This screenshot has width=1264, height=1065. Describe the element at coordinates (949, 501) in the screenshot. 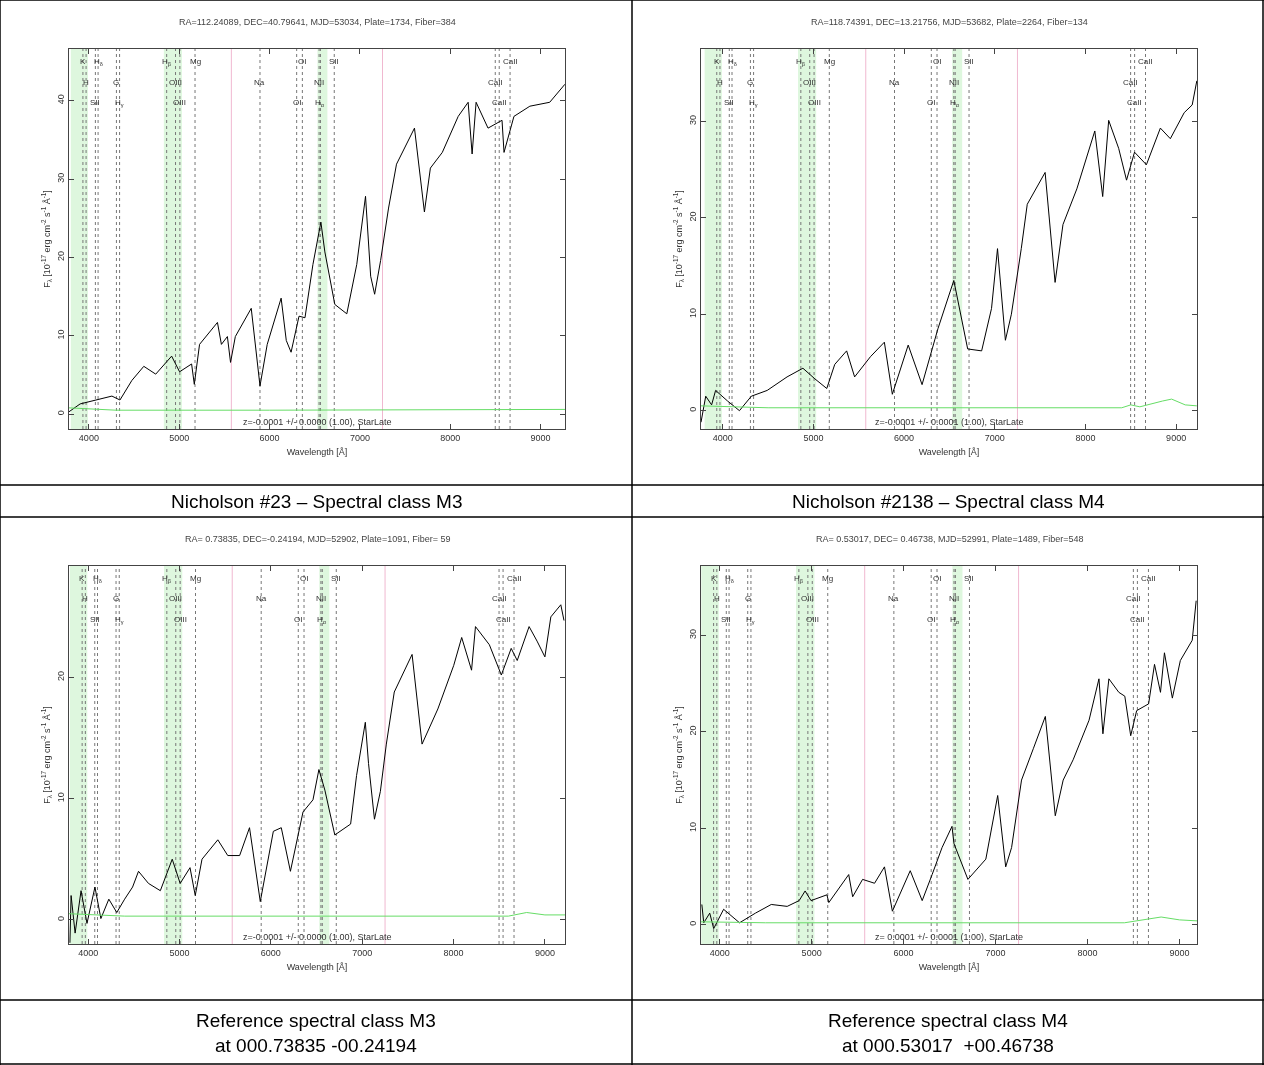

I see `text: Nicholson #2138 – Spectral class M4` at that location.